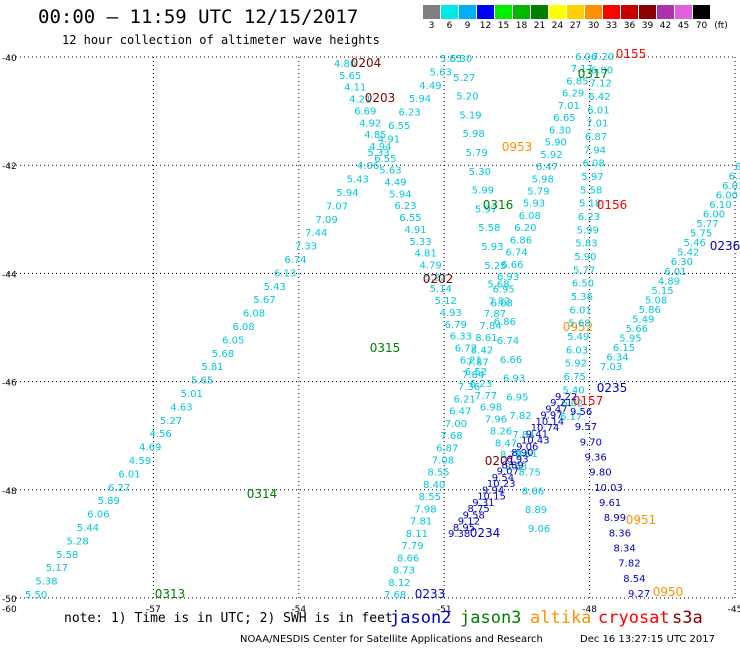  What do you see at coordinates (420, 242) in the screenshot?
I see `wave-height-label: 5.33` at bounding box center [420, 242].